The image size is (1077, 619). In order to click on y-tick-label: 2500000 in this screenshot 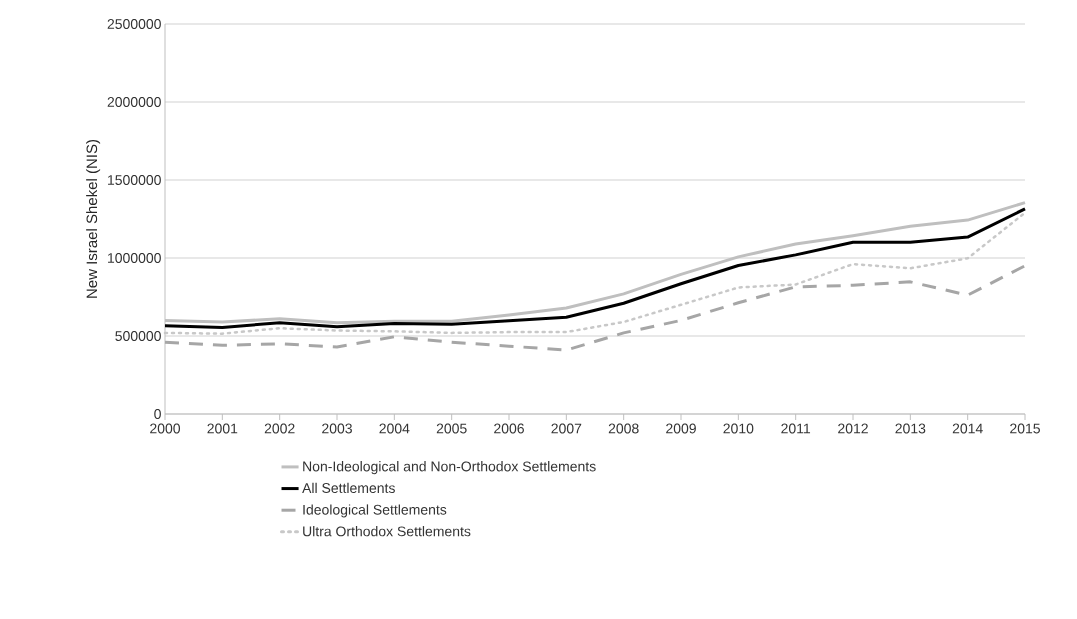, I will do `click(134, 24)`.